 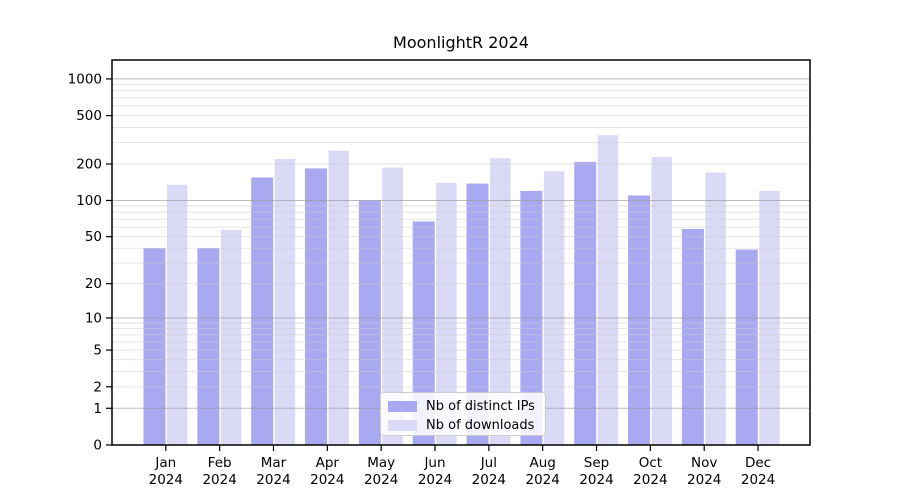 I want to click on legend-label-distinct-ips: Nb of distinct IPs, so click(x=480, y=406).